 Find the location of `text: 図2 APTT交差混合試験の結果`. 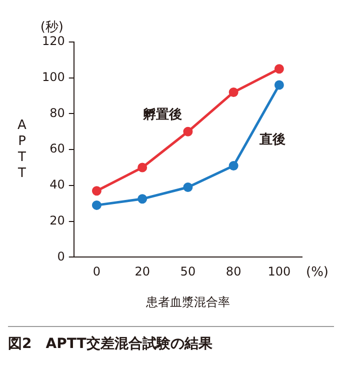

text: 図2 APTT交差混合試験の結果 is located at coordinates (171, 339).